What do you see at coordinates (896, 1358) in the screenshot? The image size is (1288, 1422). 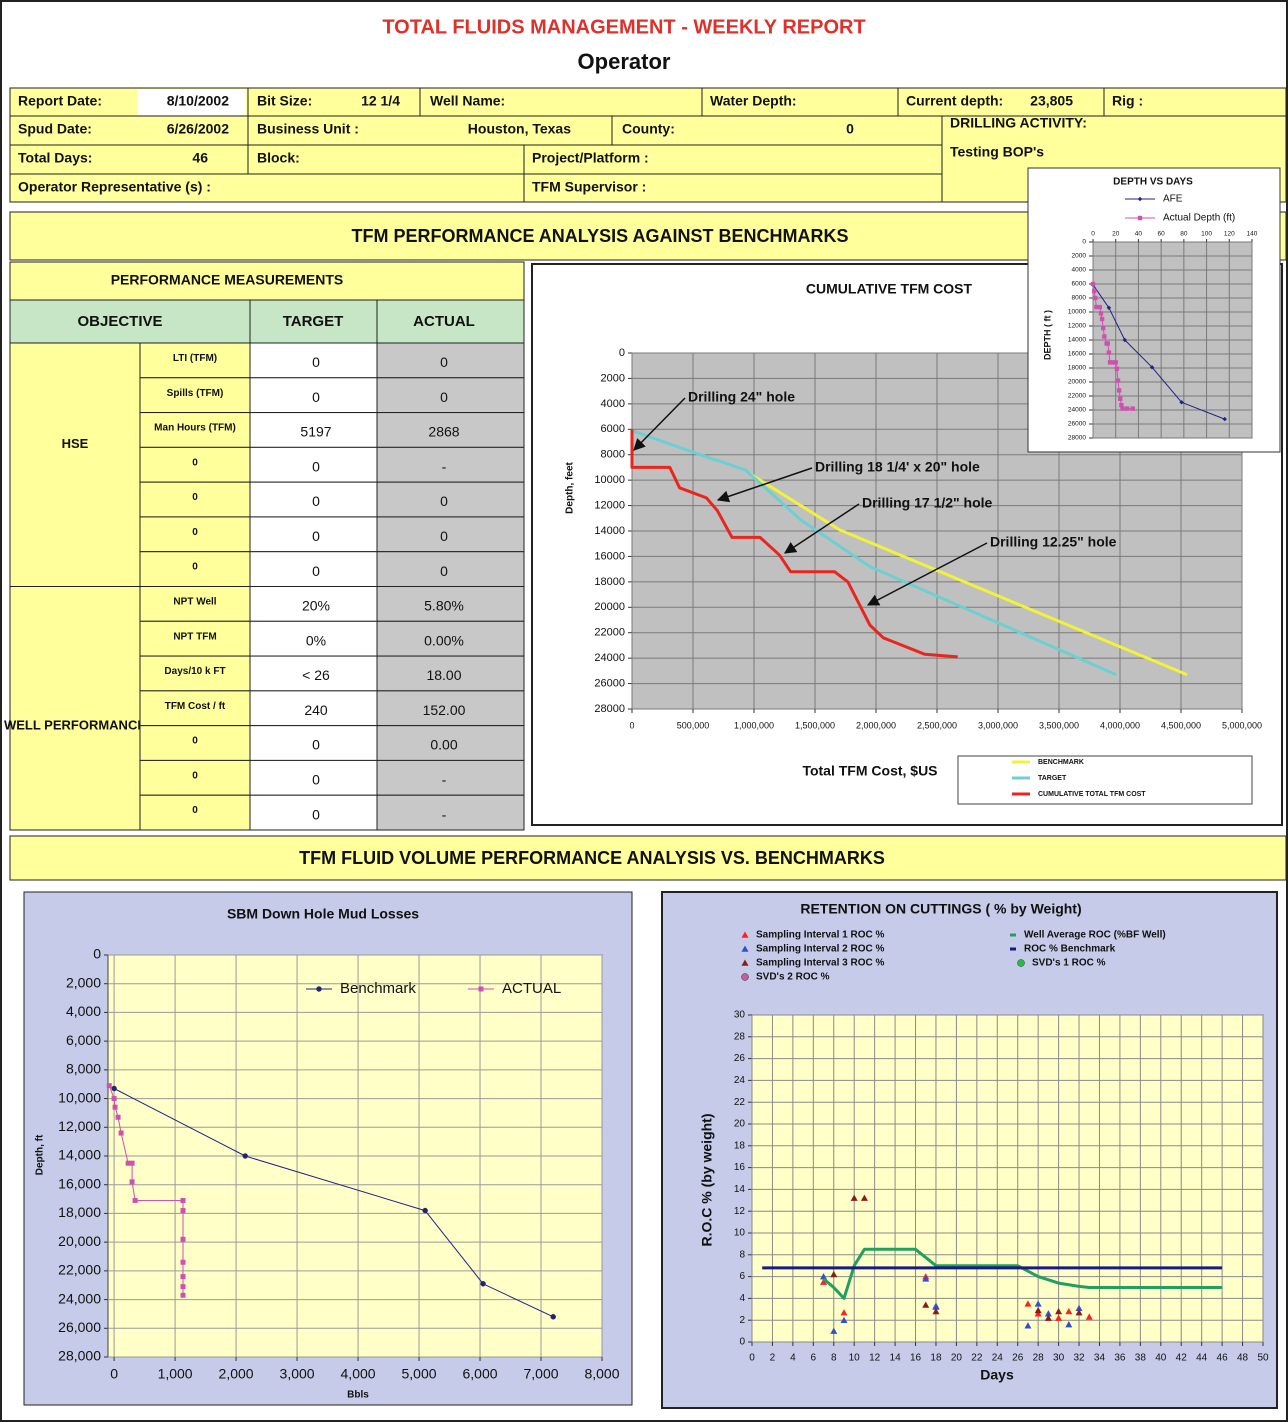 I see `x-tick-label: 14` at bounding box center [896, 1358].